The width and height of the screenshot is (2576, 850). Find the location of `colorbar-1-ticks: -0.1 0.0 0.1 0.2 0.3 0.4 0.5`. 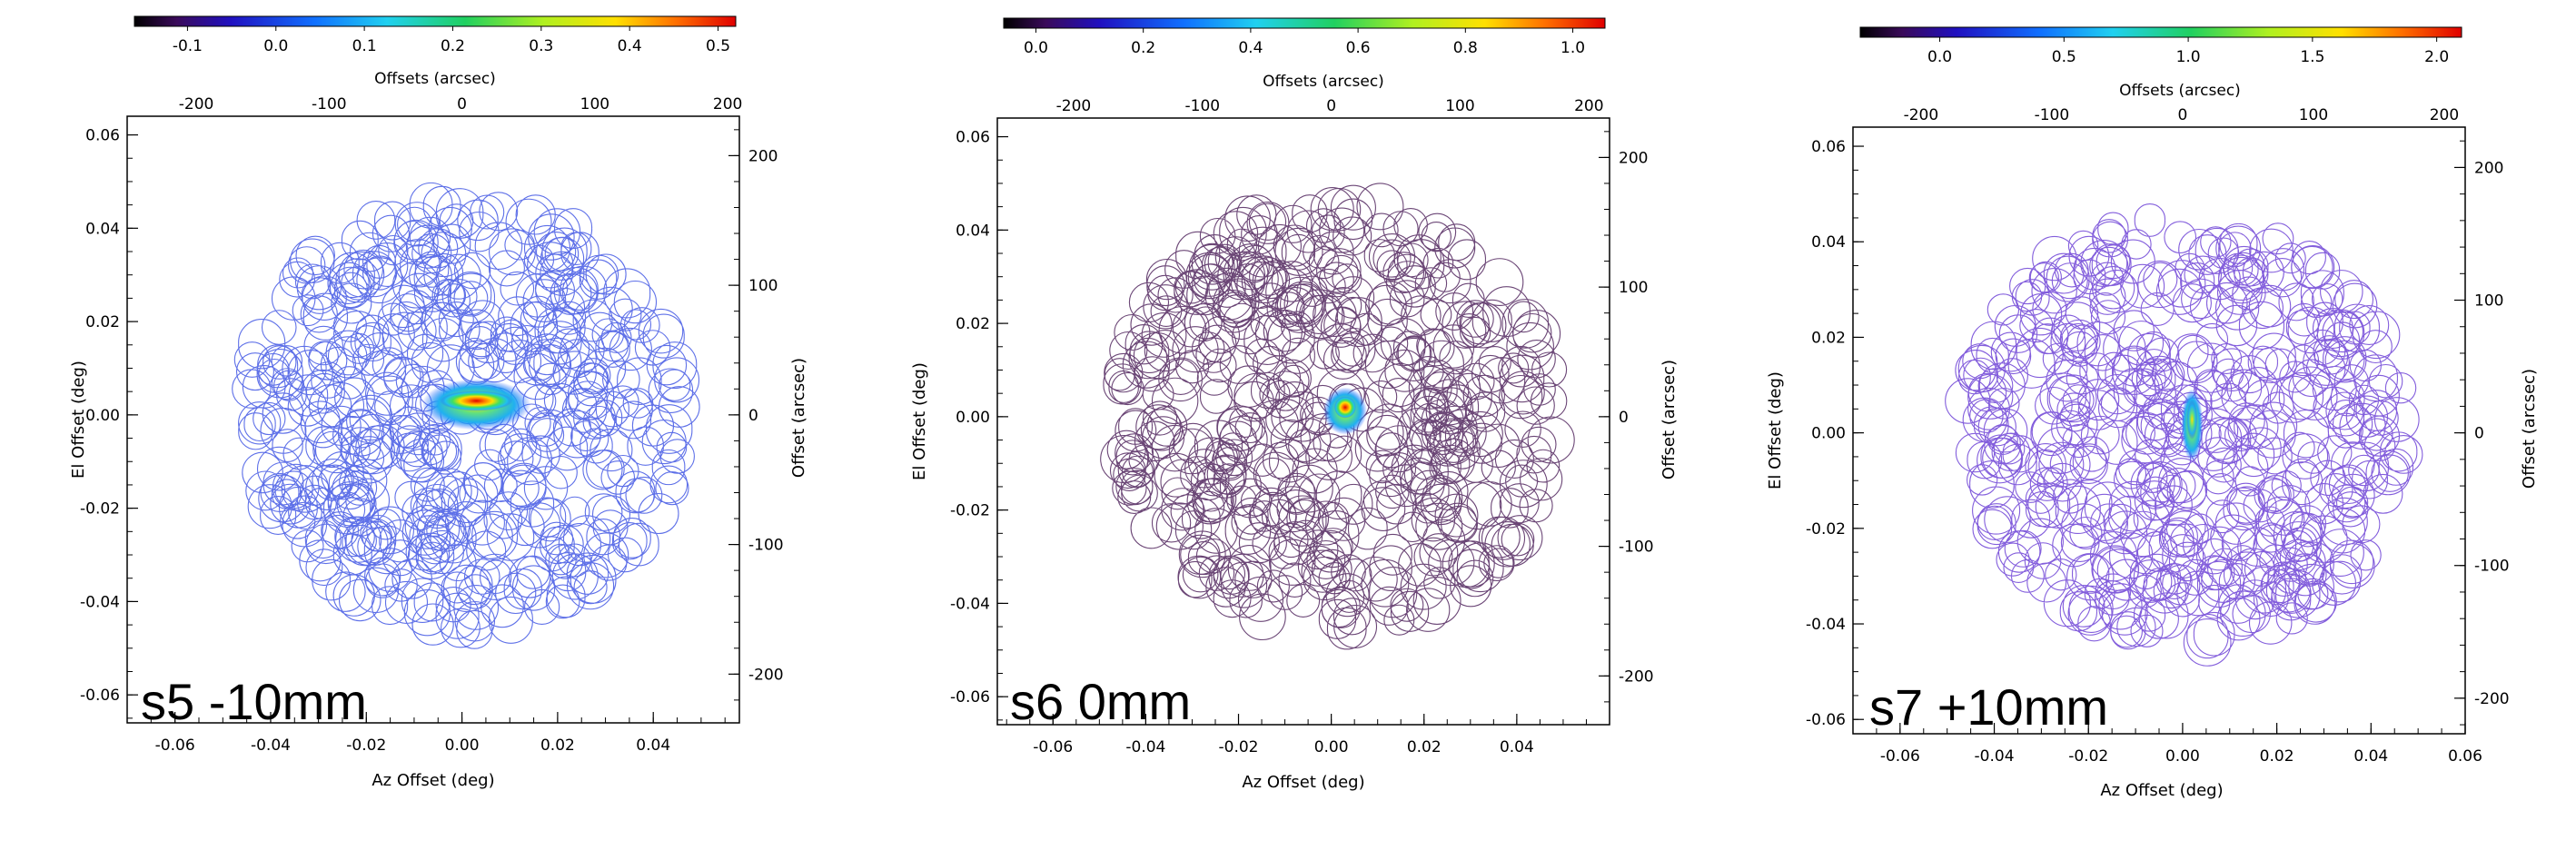

colorbar-1-ticks: -0.1 0.0 0.1 0.2 0.3 0.4 0.5 is located at coordinates (451, 40).